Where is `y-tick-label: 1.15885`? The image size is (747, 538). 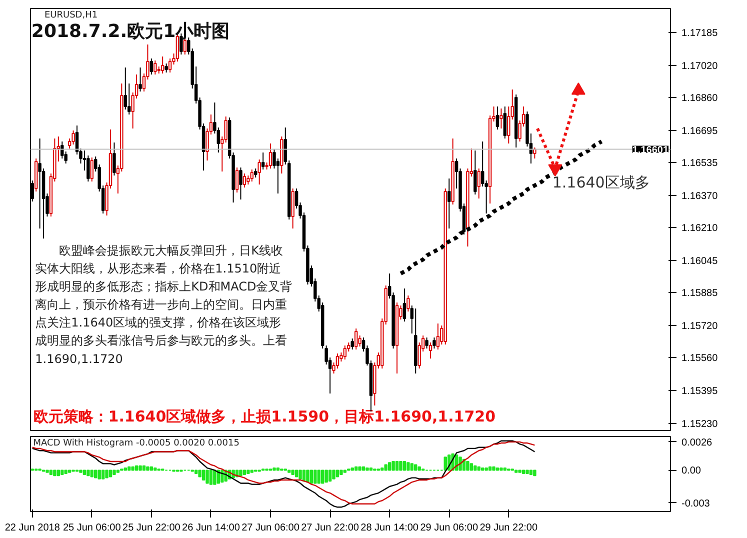 y-tick-label: 1.15885 is located at coordinates (700, 293).